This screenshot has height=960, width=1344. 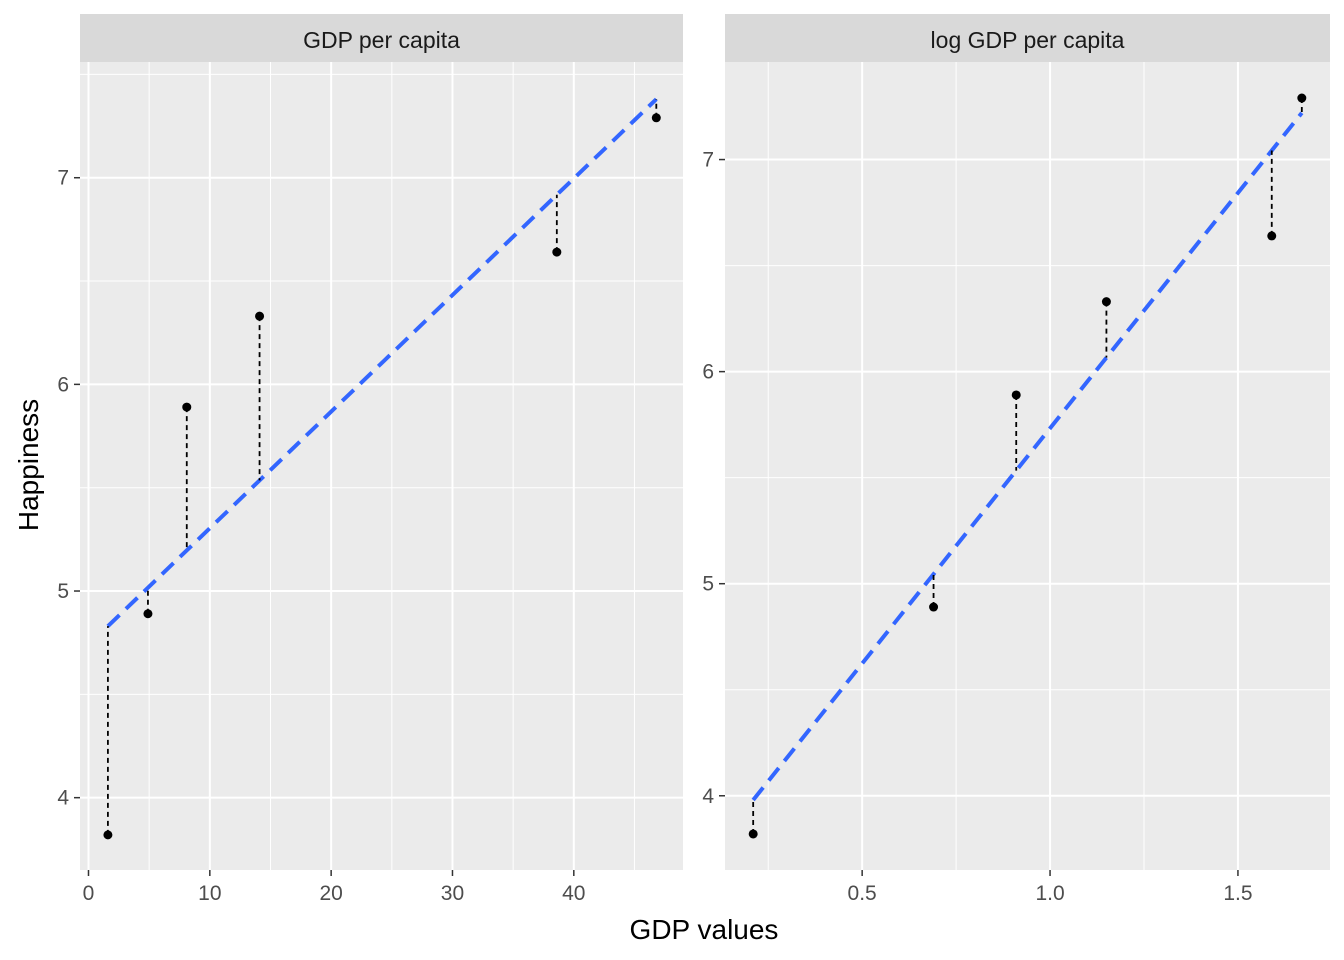 What do you see at coordinates (704, 929) in the screenshot?
I see `x-axis-title: GDP values` at bounding box center [704, 929].